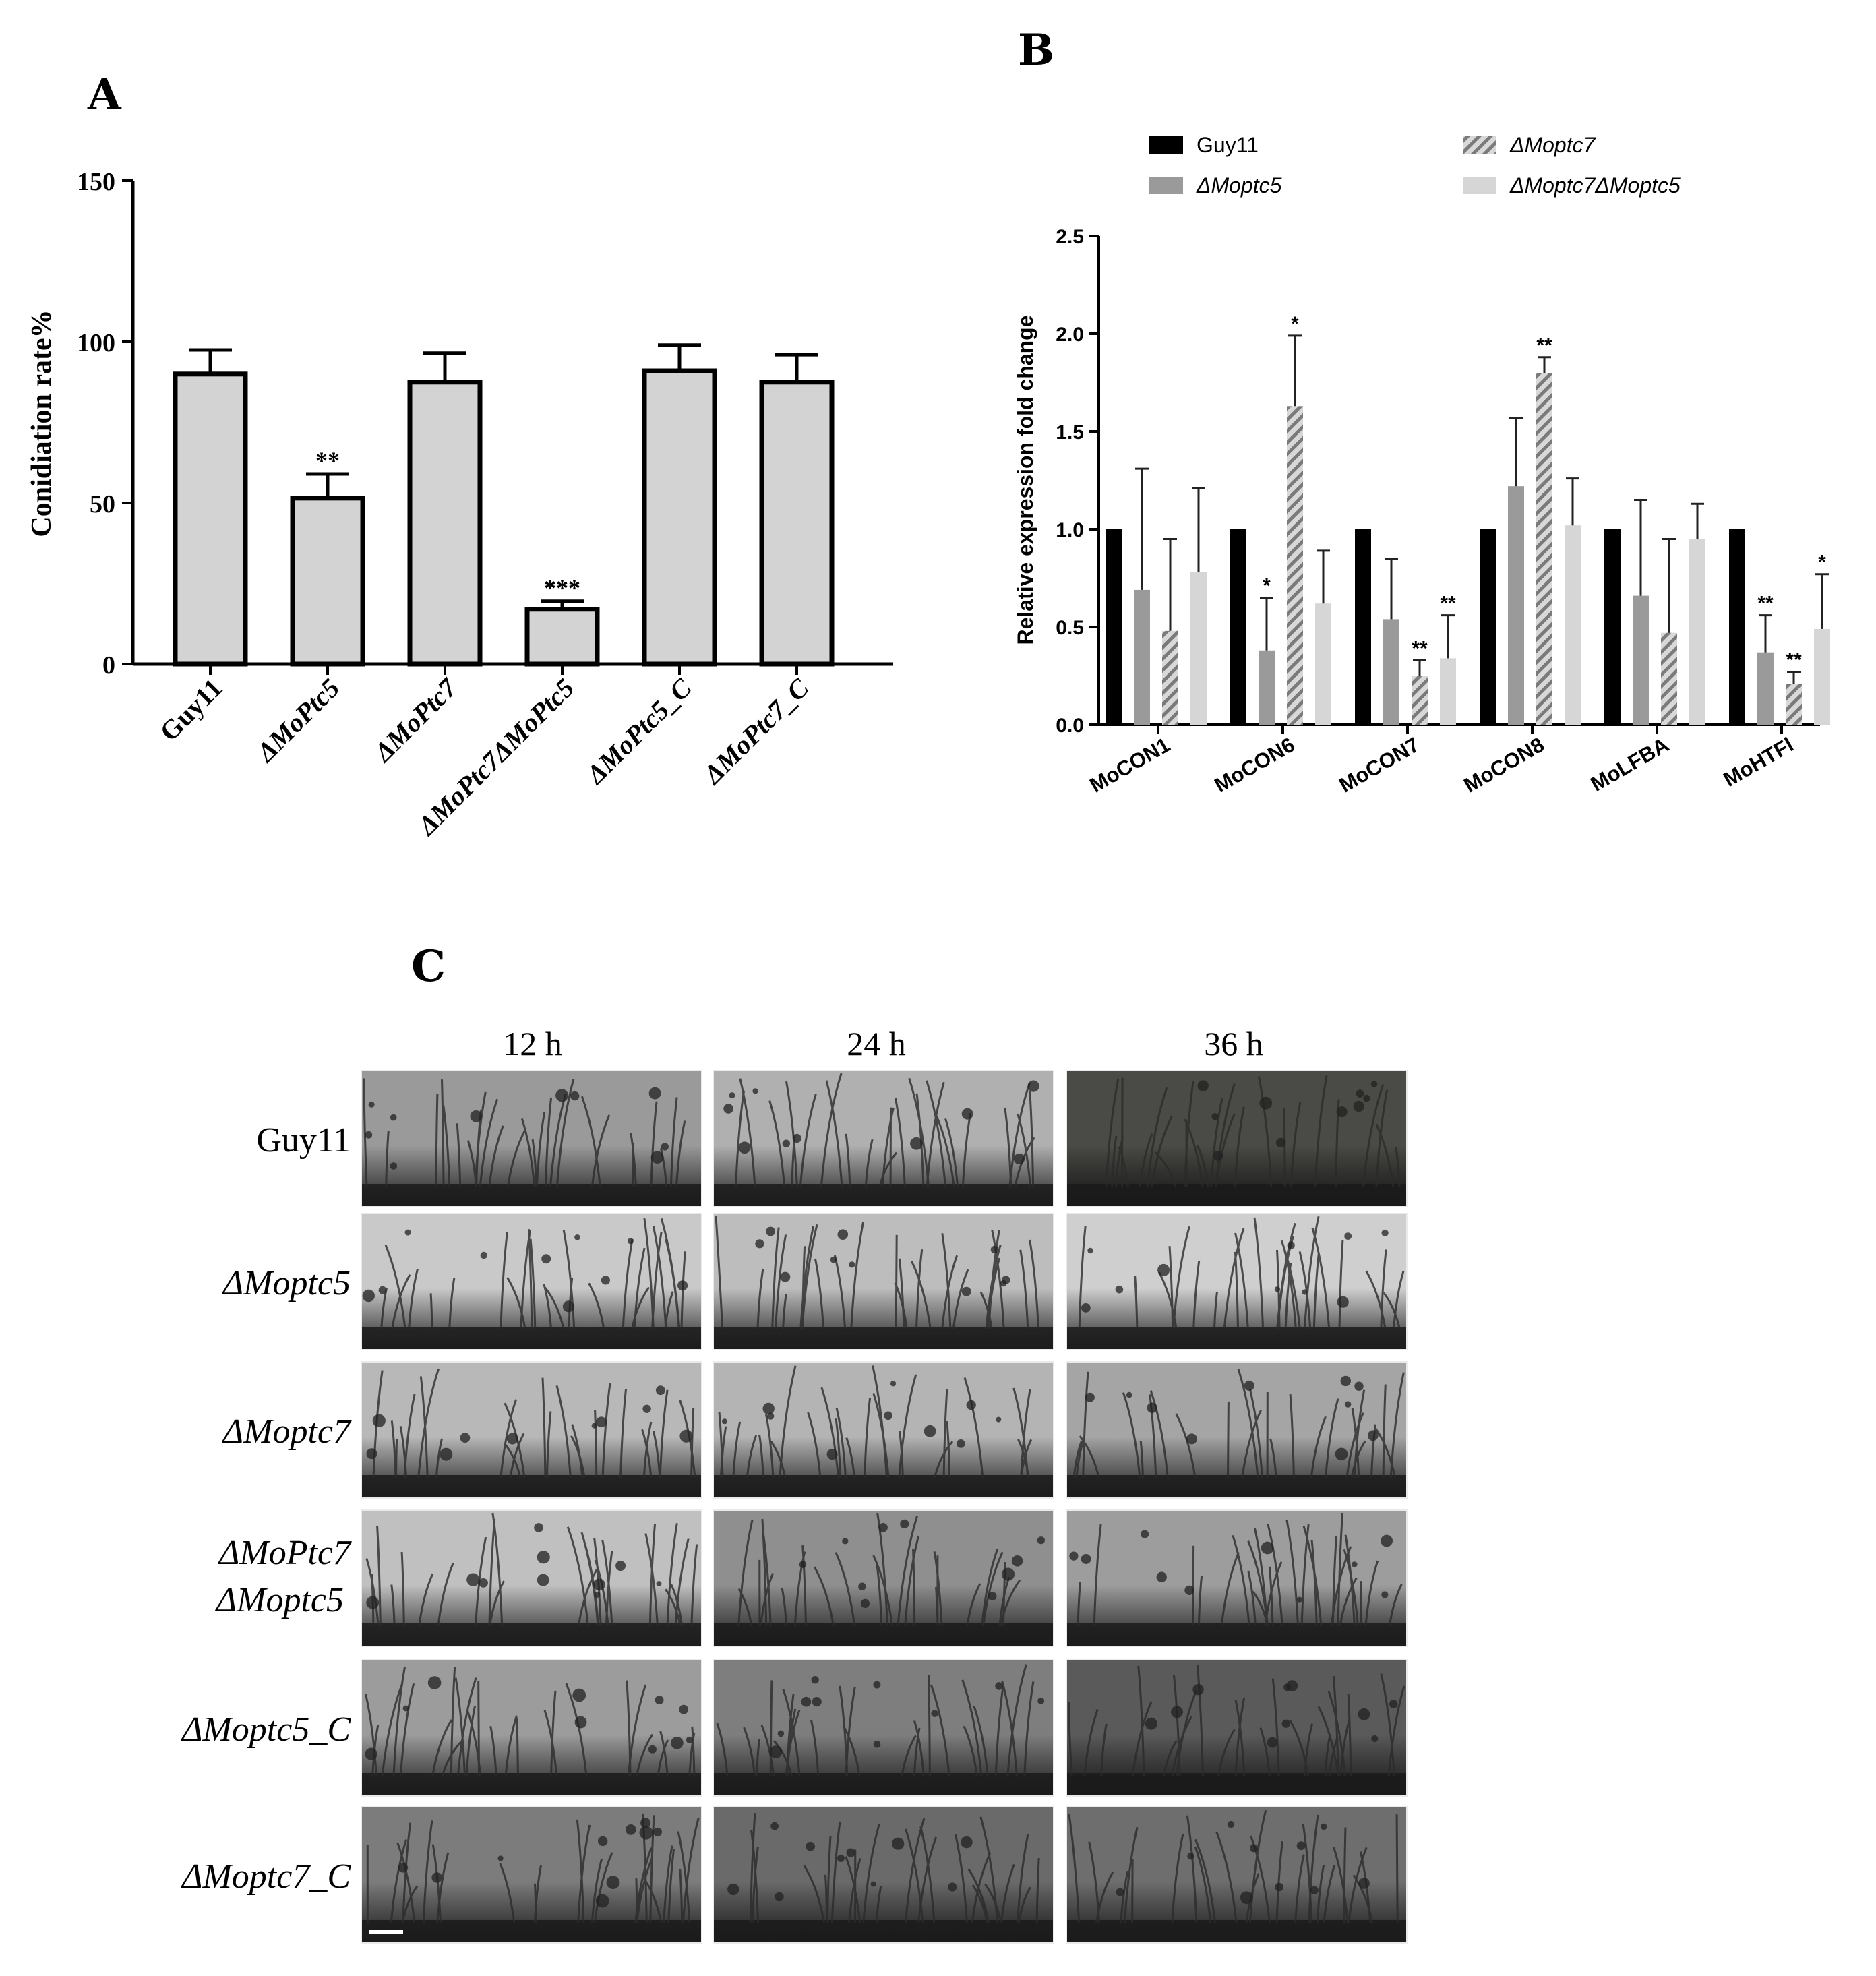 The image size is (1876, 1976). I want to click on row-label: ΔMoptc5, so click(286, 1283).